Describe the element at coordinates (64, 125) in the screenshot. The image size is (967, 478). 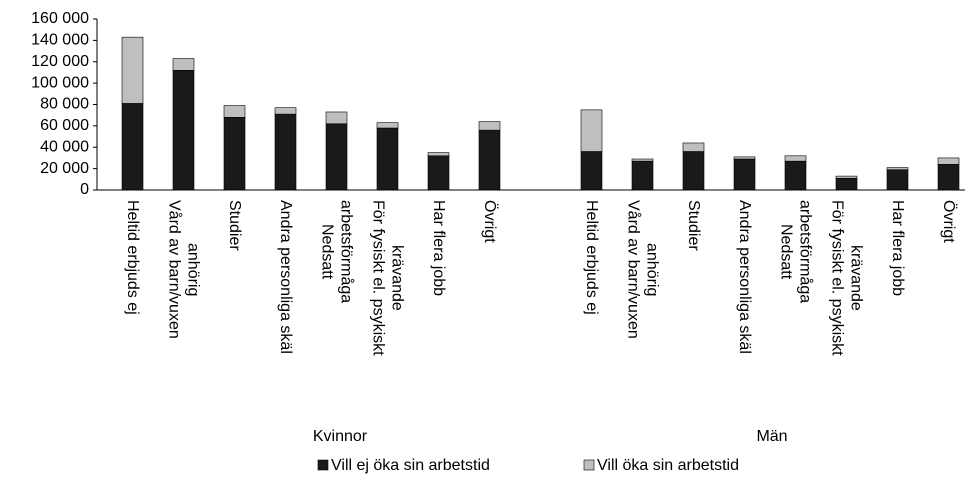
I see `y-tick-label: 60 000` at that location.